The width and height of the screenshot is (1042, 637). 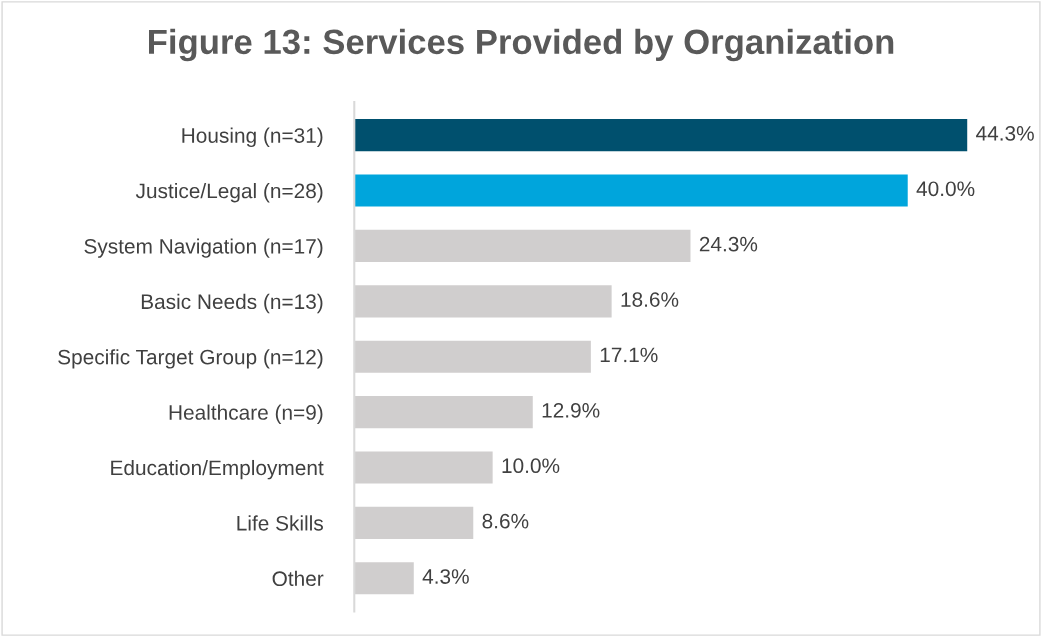 I want to click on y-tick-label: Life Skills, so click(x=280, y=523).